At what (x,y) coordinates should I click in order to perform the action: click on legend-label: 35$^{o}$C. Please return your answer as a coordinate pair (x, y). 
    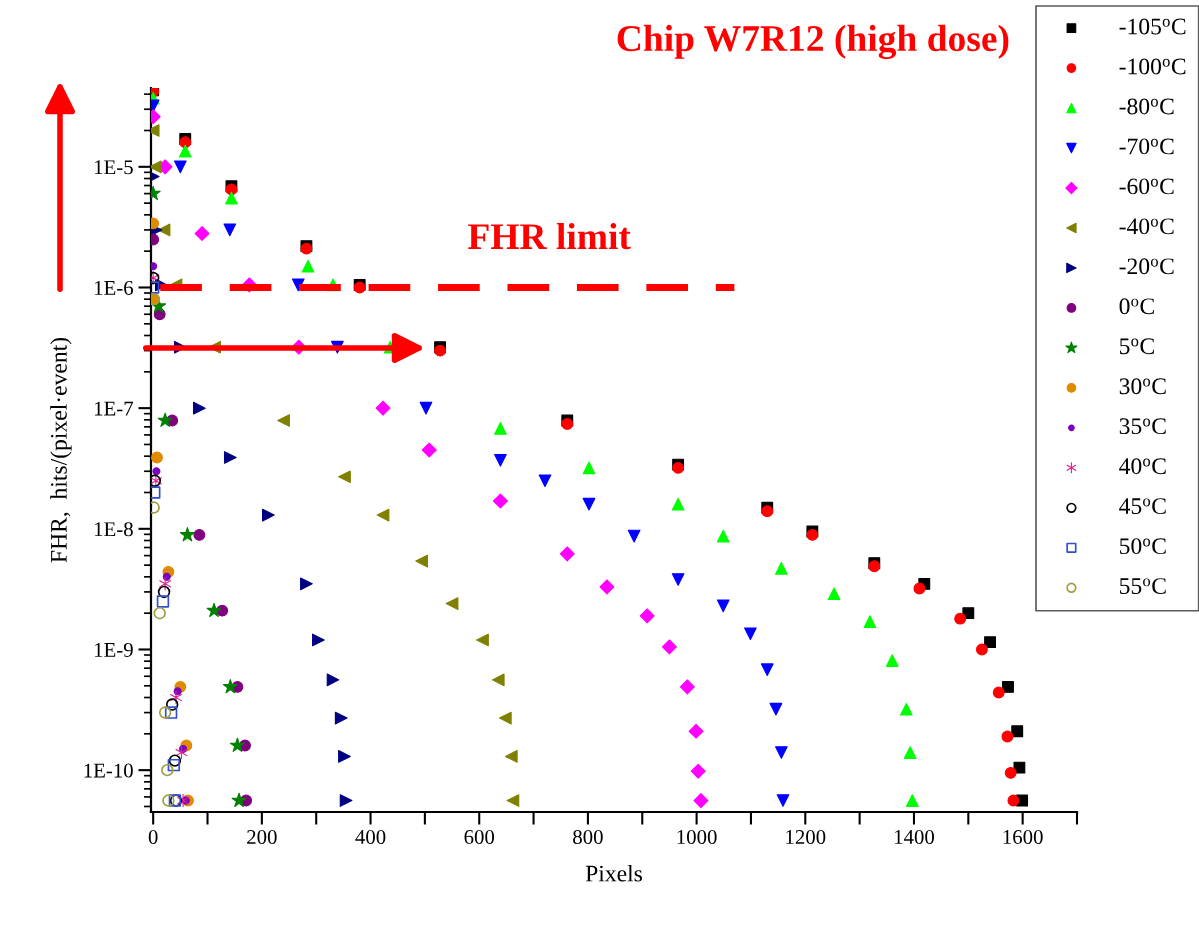
    Looking at the image, I should click on (1142, 426).